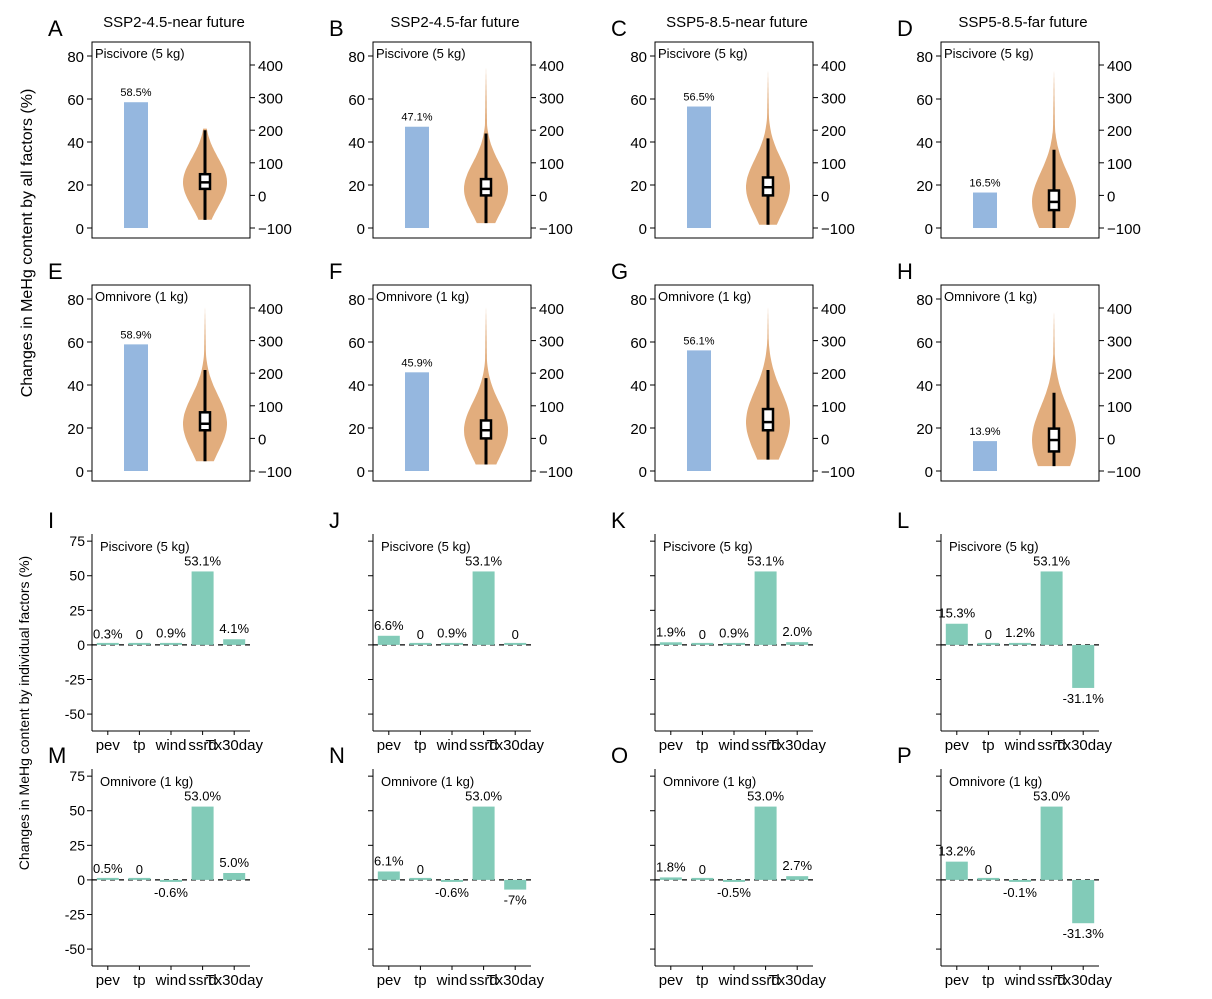 Image resolution: width=1212 pixels, height=999 pixels. I want to click on panel-letter: P, so click(904, 755).